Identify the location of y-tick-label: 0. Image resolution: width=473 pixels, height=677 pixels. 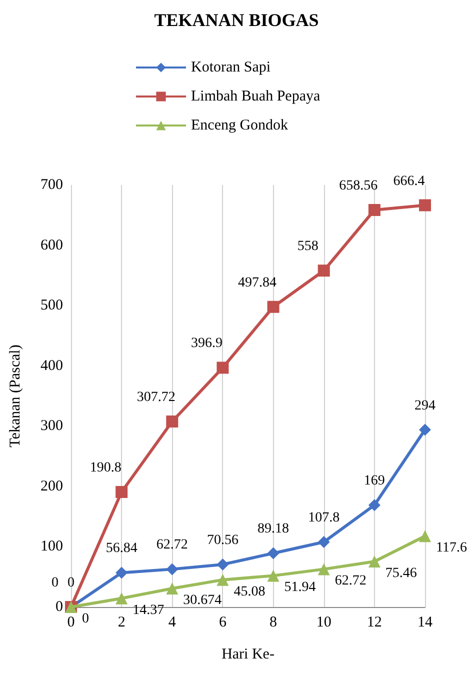
(59, 607).